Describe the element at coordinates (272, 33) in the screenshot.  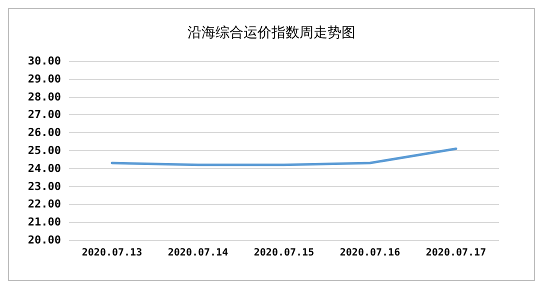
I see `chart-title: 沿海综合运价指数周走势图` at that location.